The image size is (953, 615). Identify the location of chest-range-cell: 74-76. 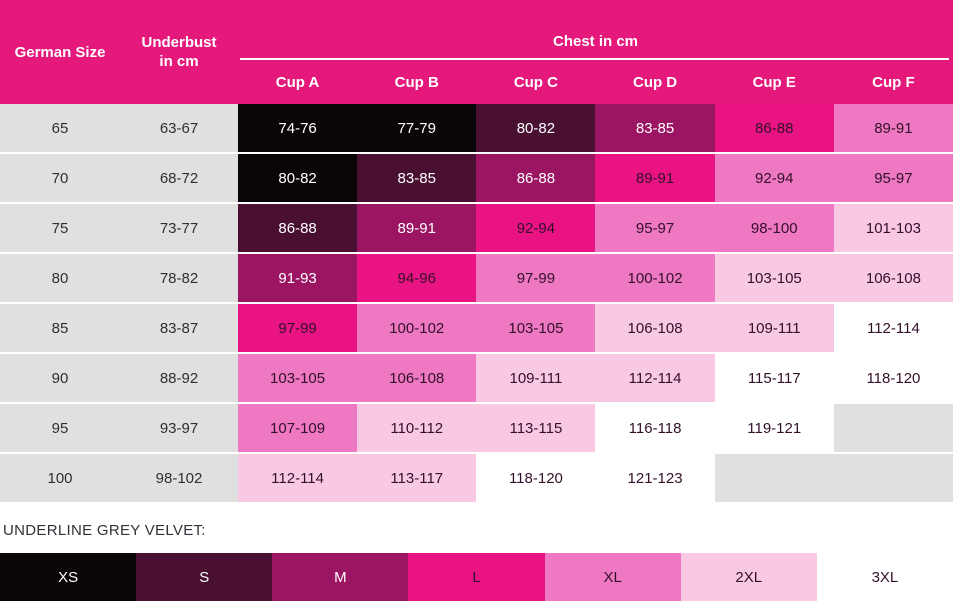
(298, 128).